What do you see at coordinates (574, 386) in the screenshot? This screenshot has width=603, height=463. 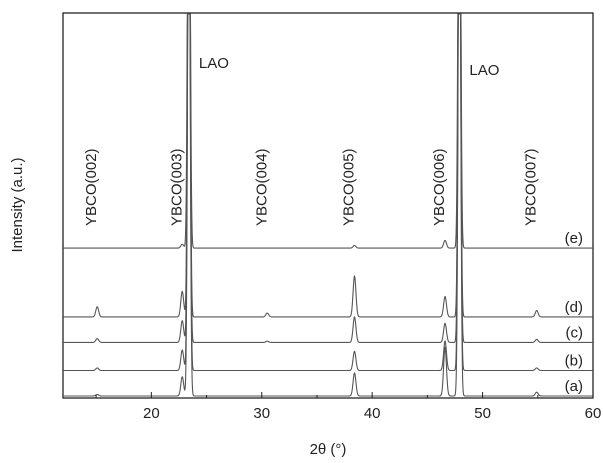 I see `series-label: (a)` at bounding box center [574, 386].